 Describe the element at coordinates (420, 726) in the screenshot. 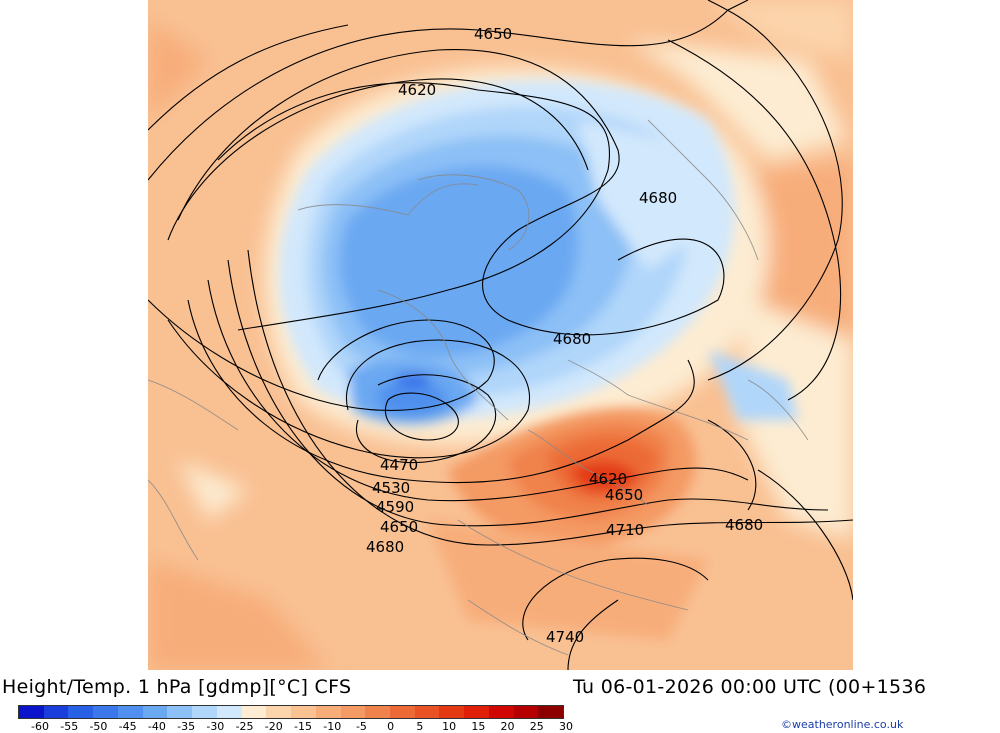

I see `legend-tick-label: 5` at that location.